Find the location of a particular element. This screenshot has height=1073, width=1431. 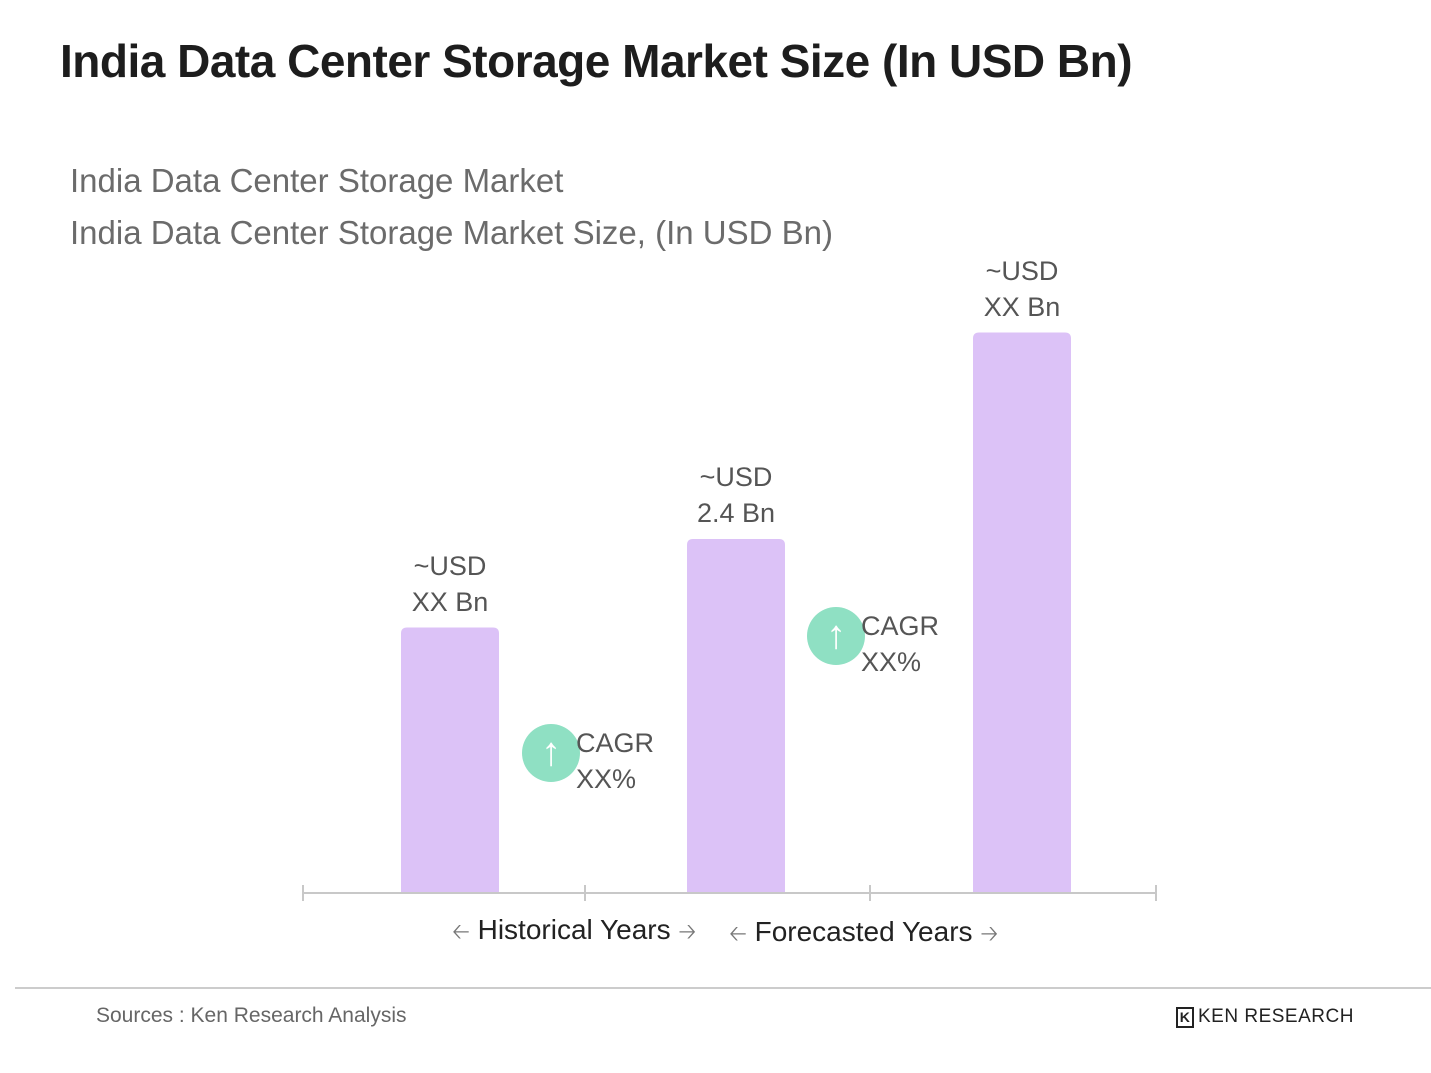

ken-research-logo: K KEN RESEARCH is located at coordinates (1265, 1017).